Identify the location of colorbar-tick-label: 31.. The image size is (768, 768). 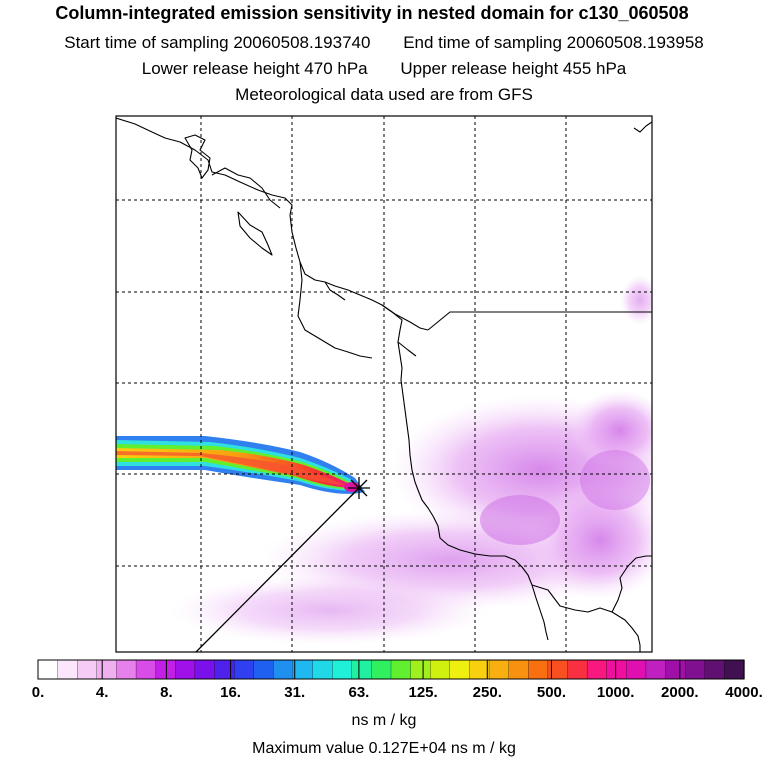
(295, 692).